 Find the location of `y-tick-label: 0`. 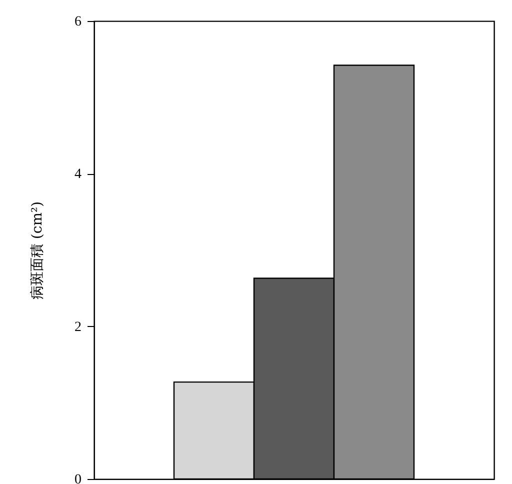

y-tick-label: 0 is located at coordinates (78, 478).